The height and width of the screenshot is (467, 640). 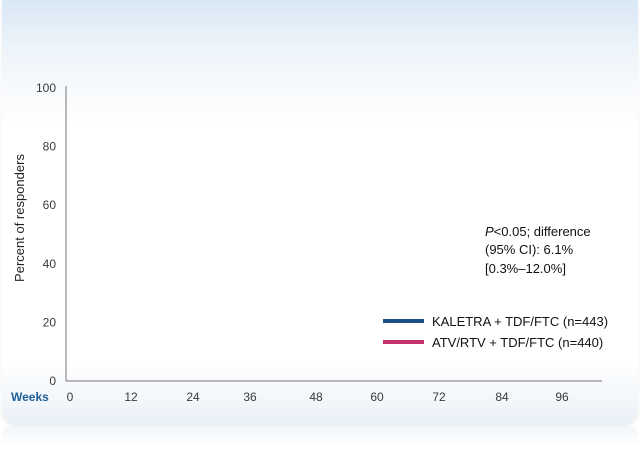 What do you see at coordinates (52, 381) in the screenshot?
I see `y-tick-label: 0` at bounding box center [52, 381].